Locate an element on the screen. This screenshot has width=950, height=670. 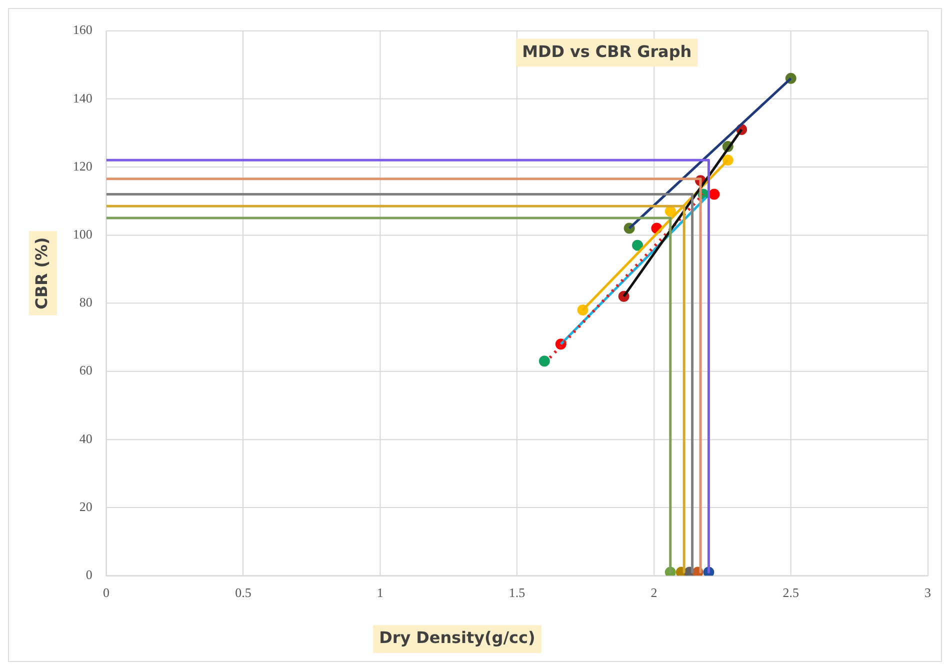
x-axis-title: Dry Density(g/cc) is located at coordinates (457, 638).